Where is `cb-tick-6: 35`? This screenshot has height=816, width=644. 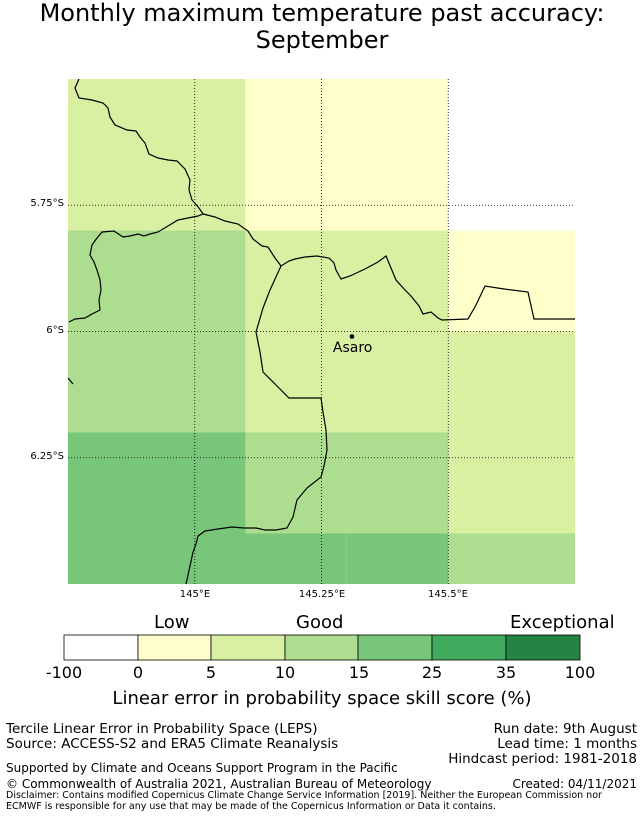 cb-tick-6: 35 is located at coordinates (506, 672).